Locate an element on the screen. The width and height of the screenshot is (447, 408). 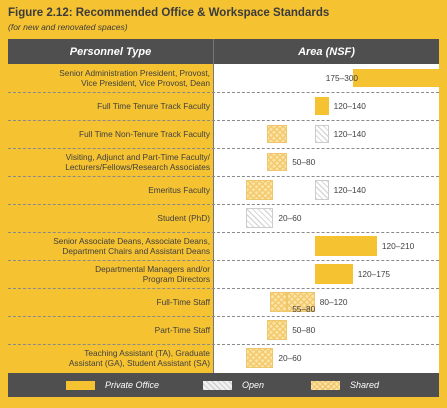
legend-private: Private Office is located at coordinates (112, 385).